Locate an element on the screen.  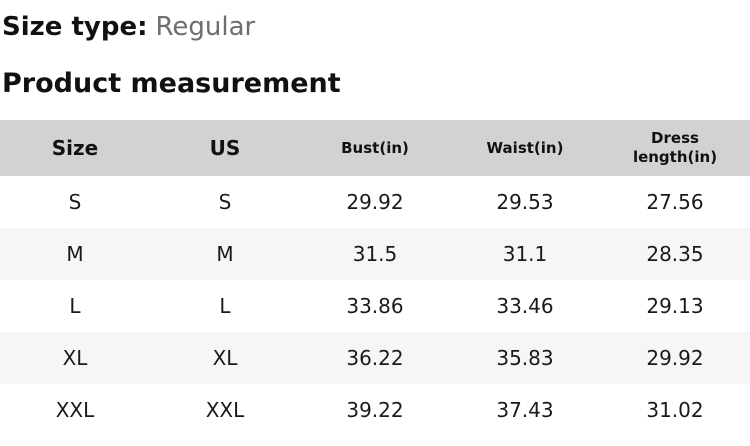
table-row: XL XL 36.22 35.83 29.92 is located at coordinates (375, 358).